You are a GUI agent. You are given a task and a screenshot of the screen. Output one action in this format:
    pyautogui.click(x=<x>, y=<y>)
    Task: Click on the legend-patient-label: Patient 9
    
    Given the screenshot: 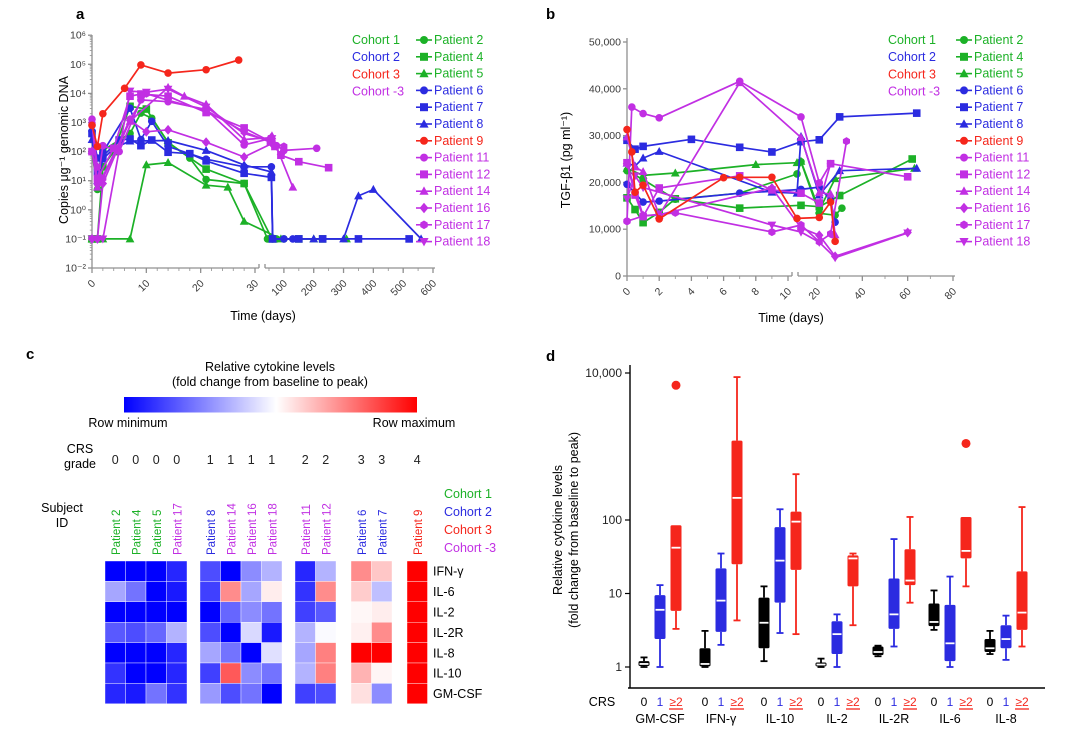 What is the action you would take?
    pyautogui.click(x=998, y=141)
    